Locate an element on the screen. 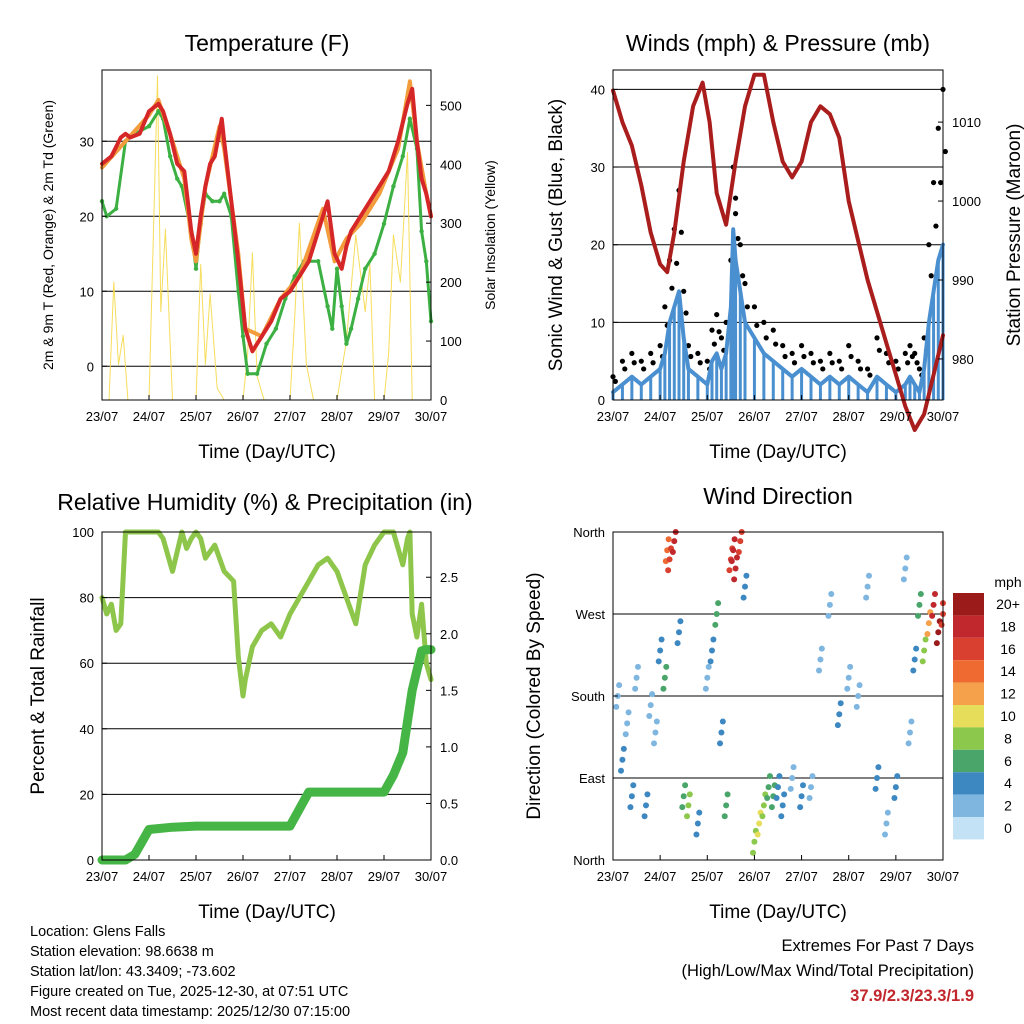 This screenshot has width=1024, height=1024. pressure-ylabel: Station Pressure (Maroon) is located at coordinates (1014, 235).